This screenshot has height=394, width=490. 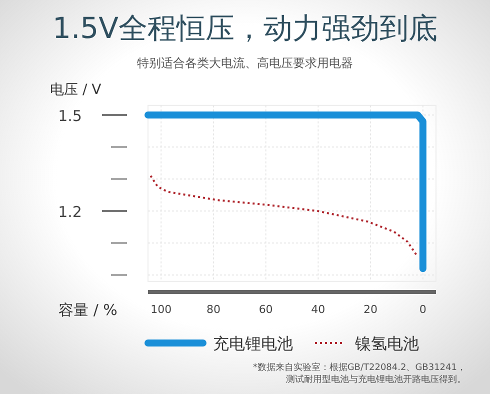 I want to click on line-series, so click(x=284, y=216).